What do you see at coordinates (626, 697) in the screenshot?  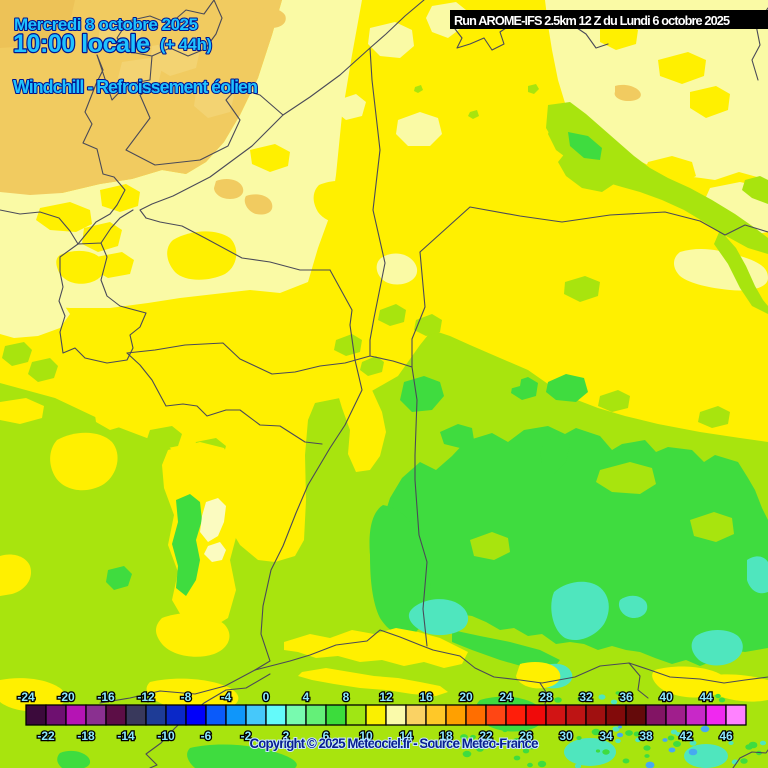 I see `svg-text: 36` at bounding box center [626, 697].